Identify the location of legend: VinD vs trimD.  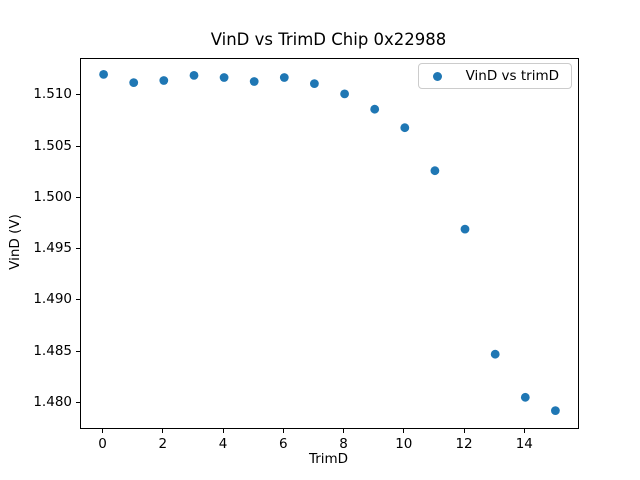
(494, 76).